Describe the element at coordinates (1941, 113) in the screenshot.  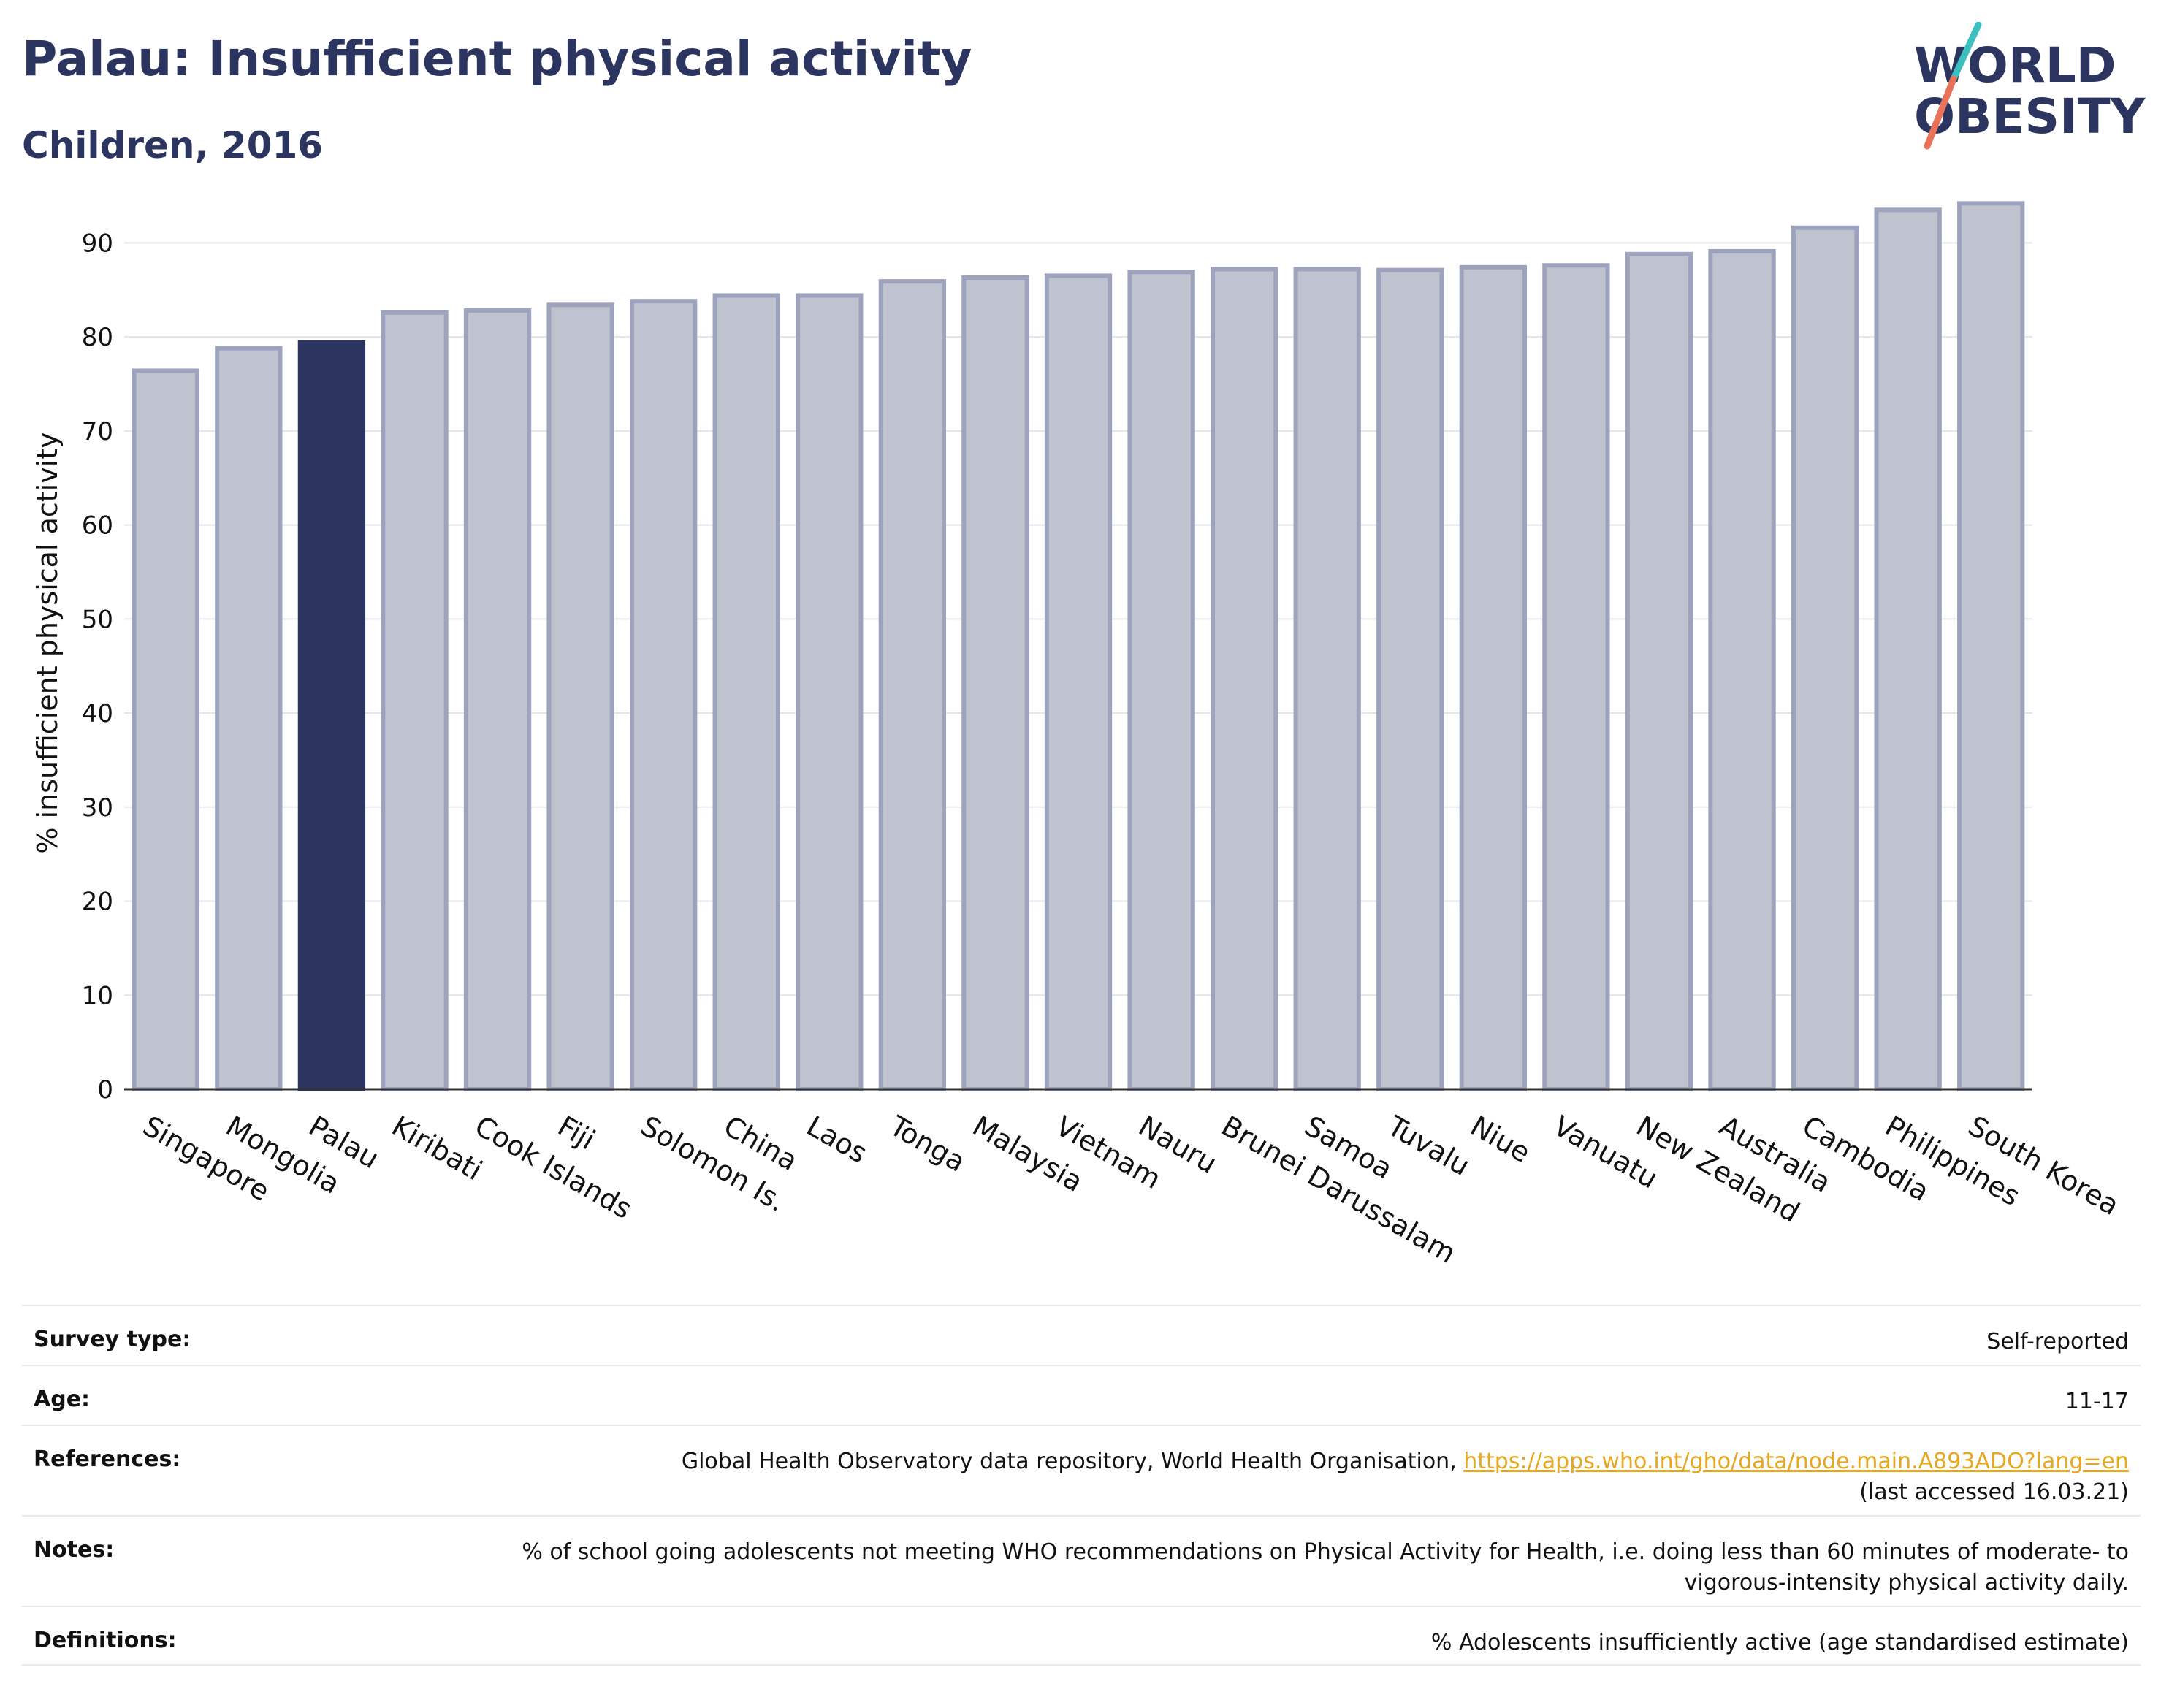
I see `logo-slash-red` at that location.